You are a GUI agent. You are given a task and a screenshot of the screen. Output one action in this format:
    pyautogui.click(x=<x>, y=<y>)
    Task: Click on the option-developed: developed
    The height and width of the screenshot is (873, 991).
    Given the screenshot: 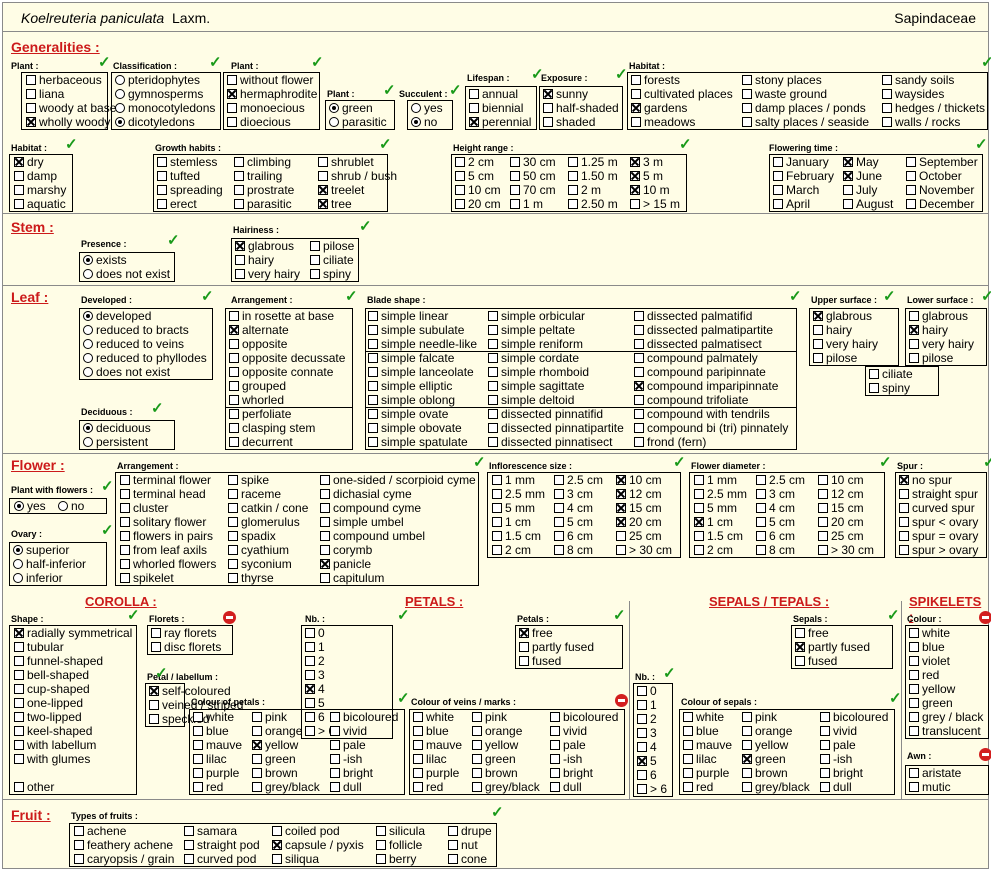 What is the action you would take?
    pyautogui.click(x=117, y=316)
    